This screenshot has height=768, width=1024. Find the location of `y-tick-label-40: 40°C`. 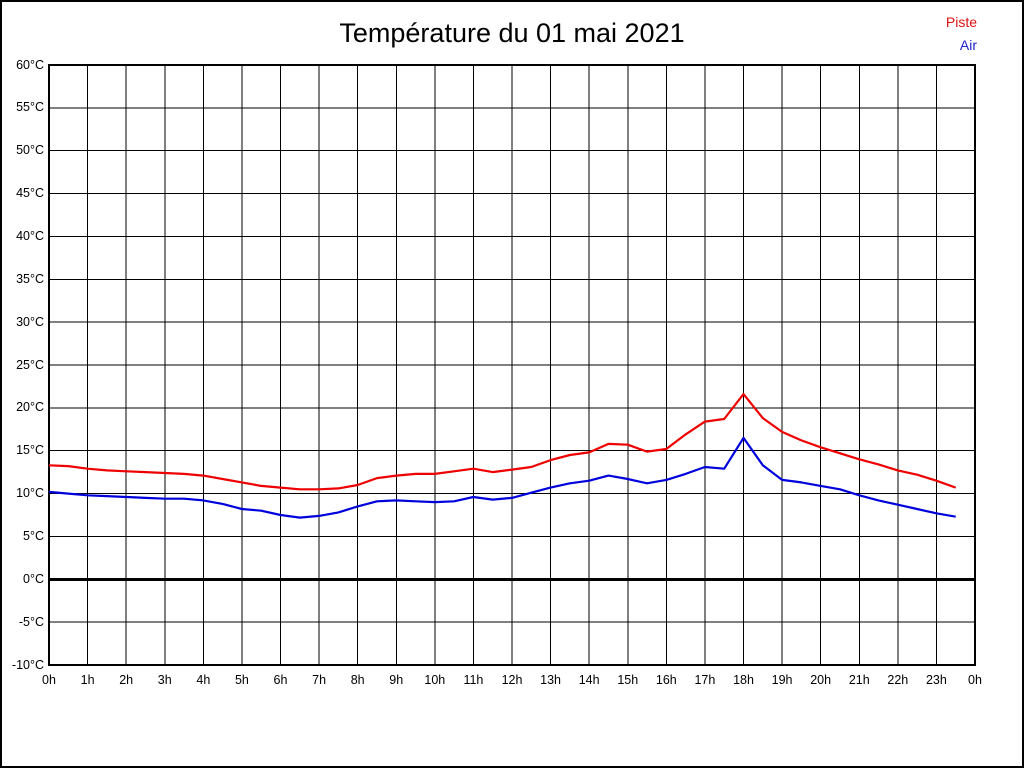

y-tick-label-40: 40°C is located at coordinates (30, 235).